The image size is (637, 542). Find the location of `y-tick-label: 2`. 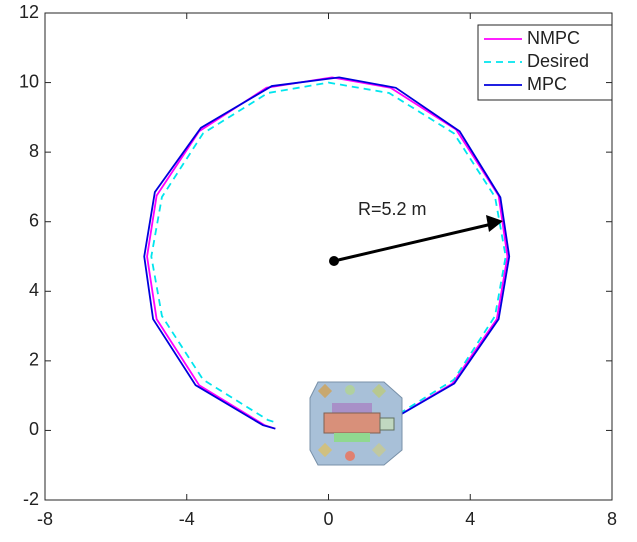

y-tick-label: 2 is located at coordinates (34, 360).